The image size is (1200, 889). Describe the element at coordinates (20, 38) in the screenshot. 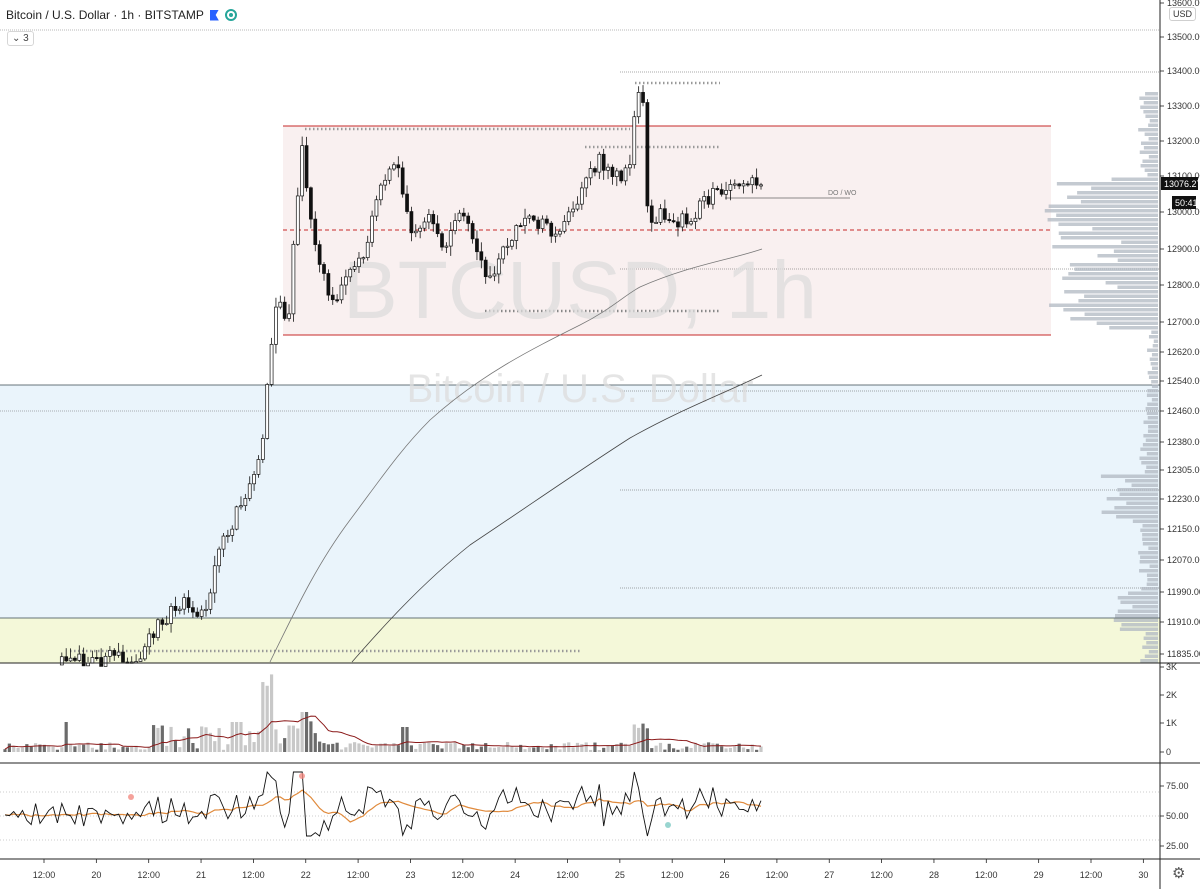

I see `indicators-collapse-button: ⌄ 3` at that location.